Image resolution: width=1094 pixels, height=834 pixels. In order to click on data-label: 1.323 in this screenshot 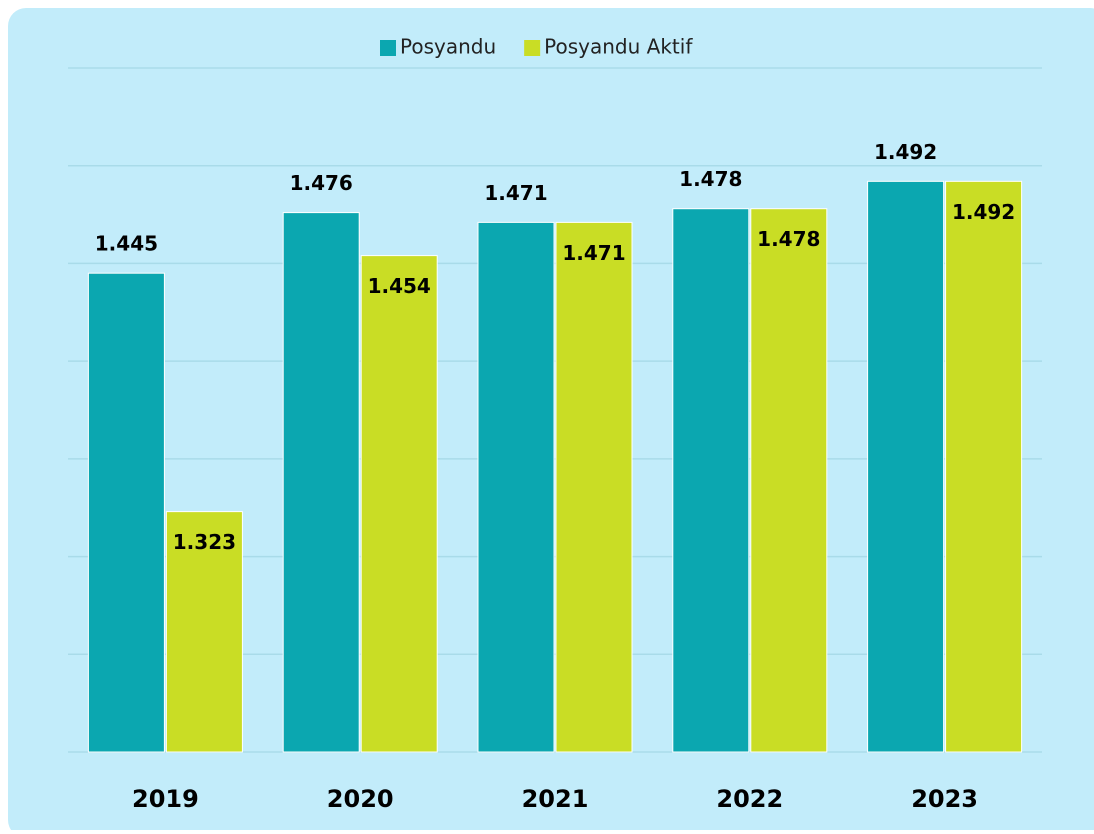, I will do `click(204, 542)`.